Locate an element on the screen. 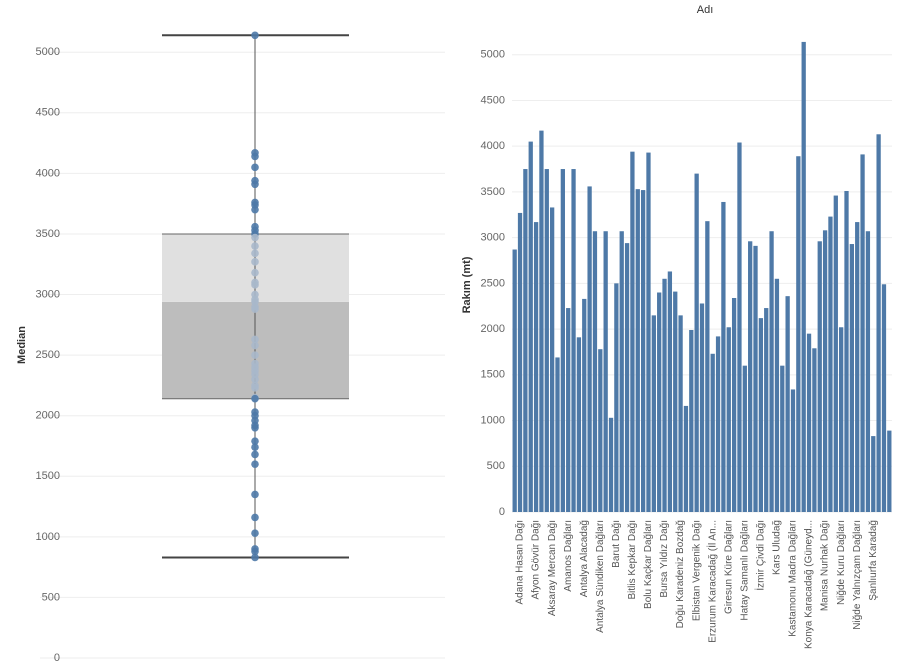 The height and width of the screenshot is (671, 900). x-tick-label: Niğde Kuru Dağları is located at coordinates (841, 562).